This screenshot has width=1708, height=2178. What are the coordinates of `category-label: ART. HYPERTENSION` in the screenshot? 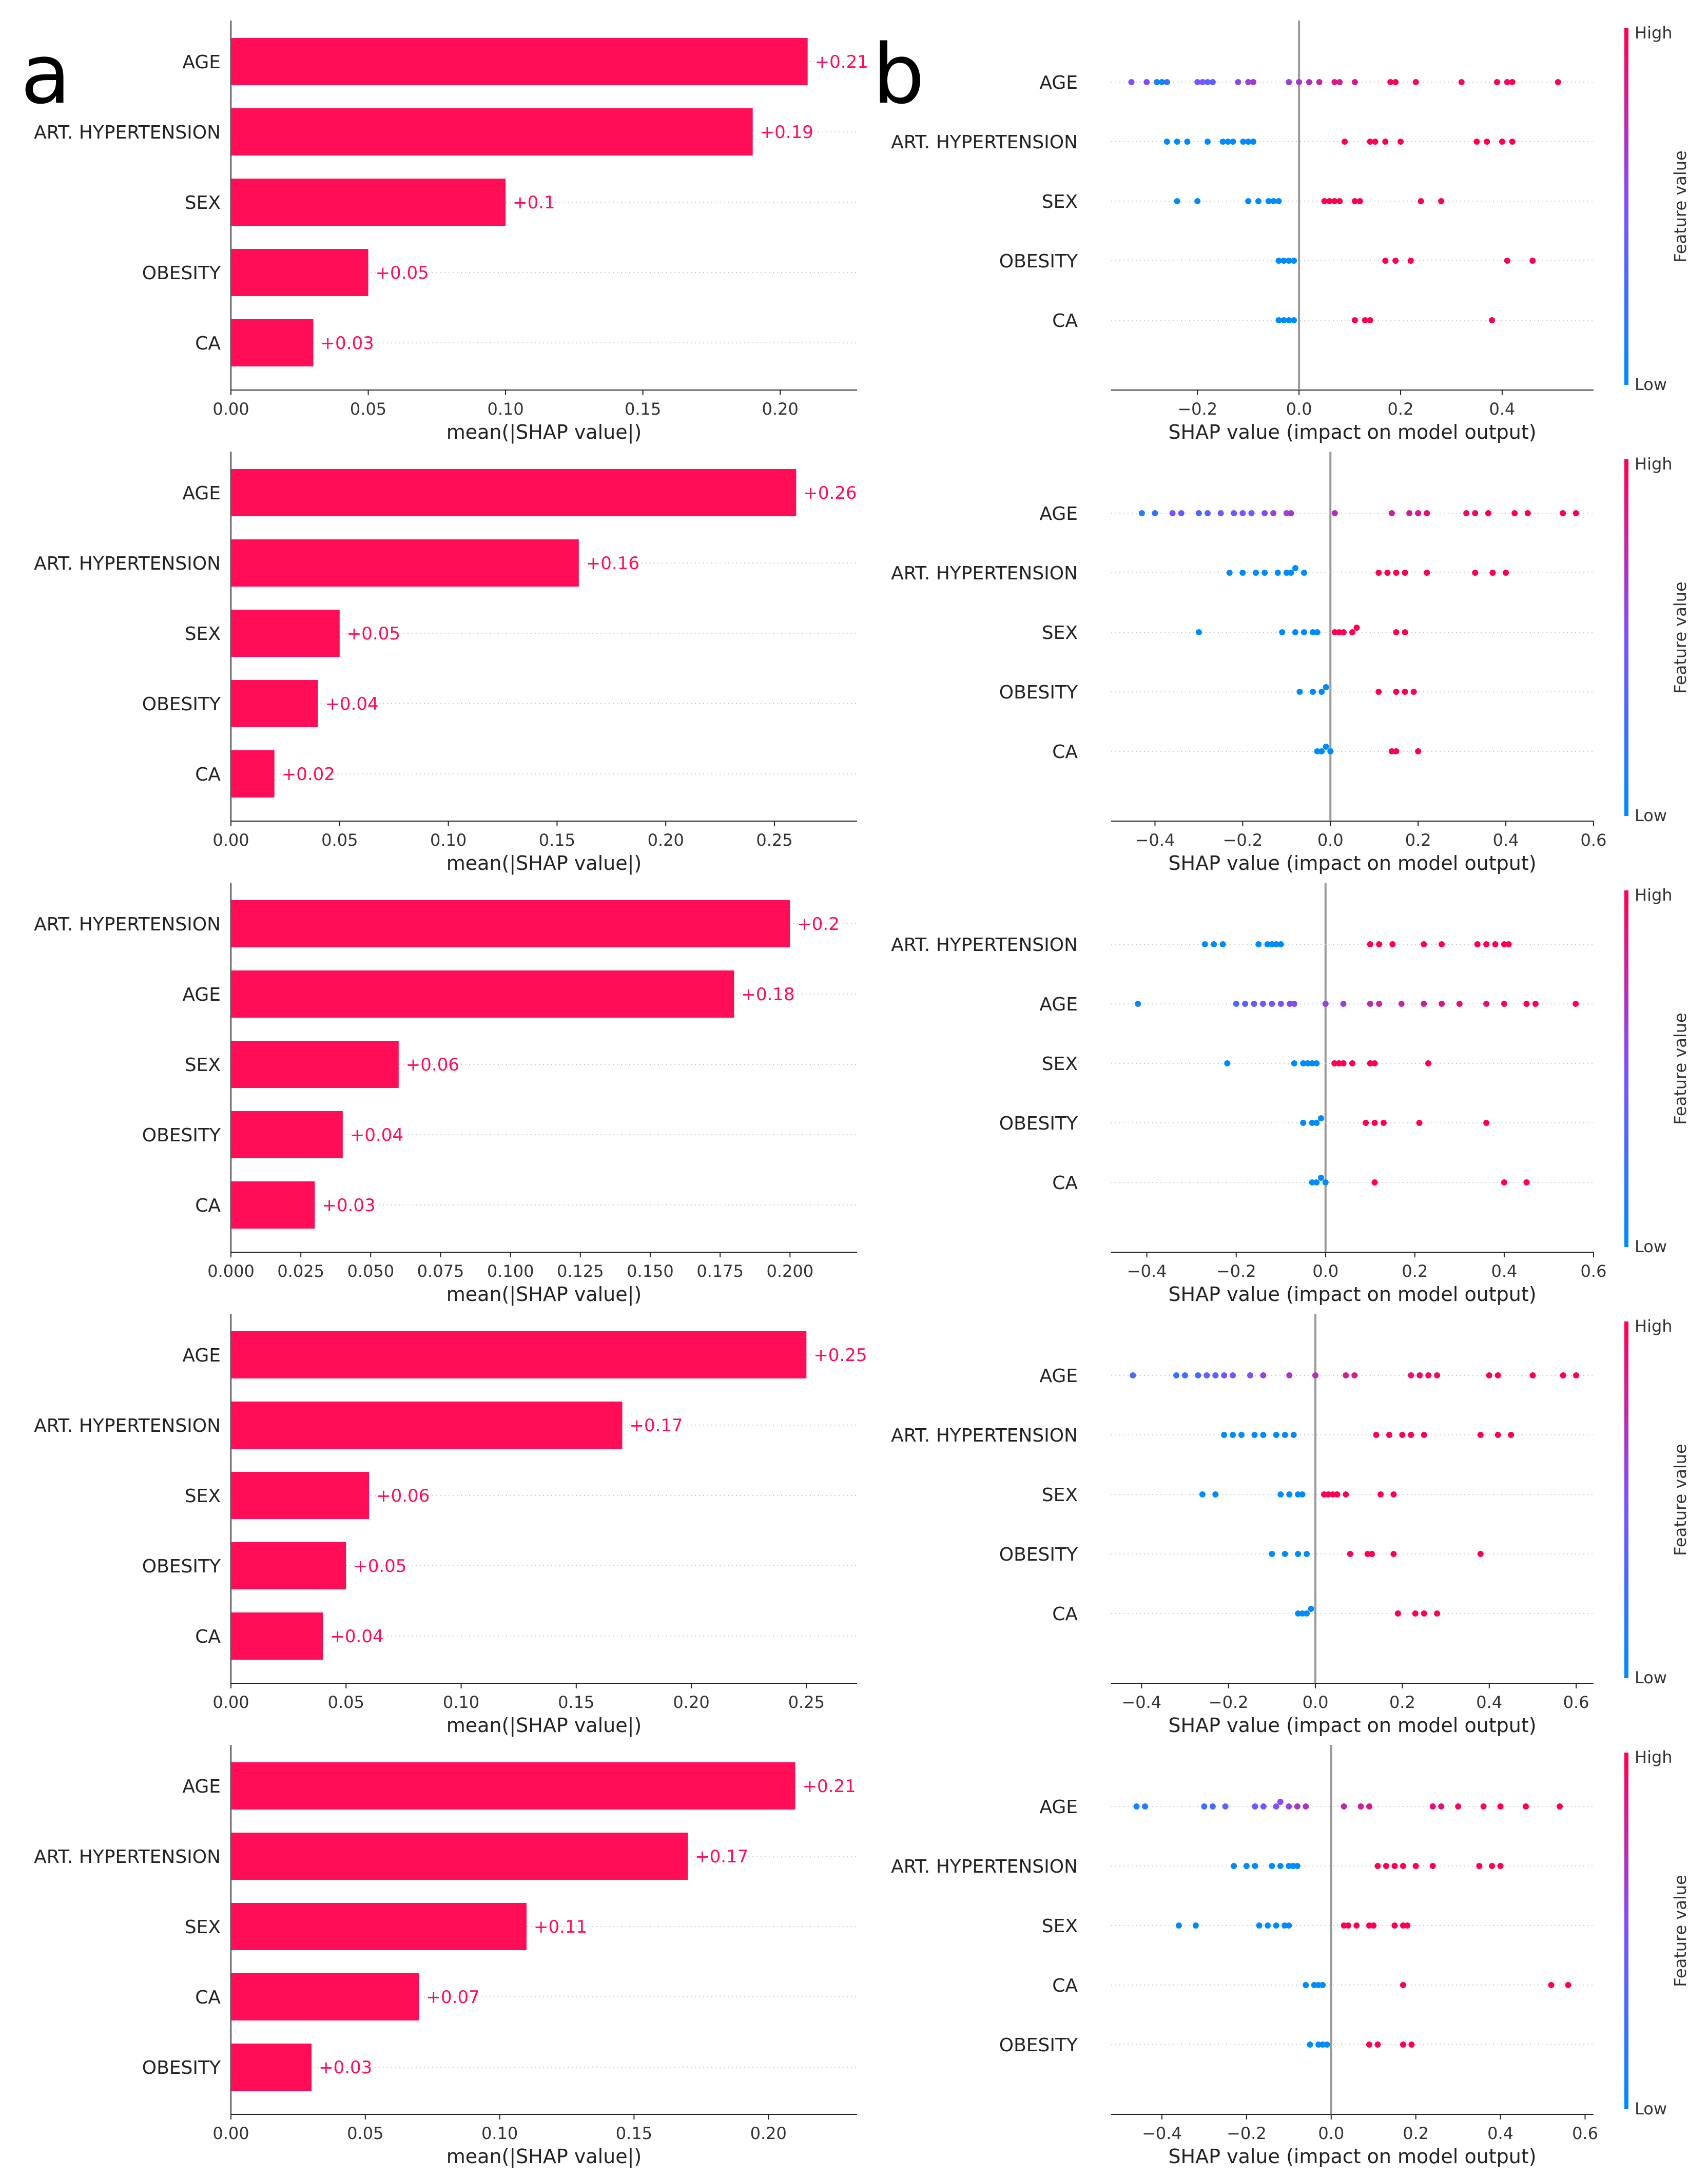 It's located at (127, 1425).